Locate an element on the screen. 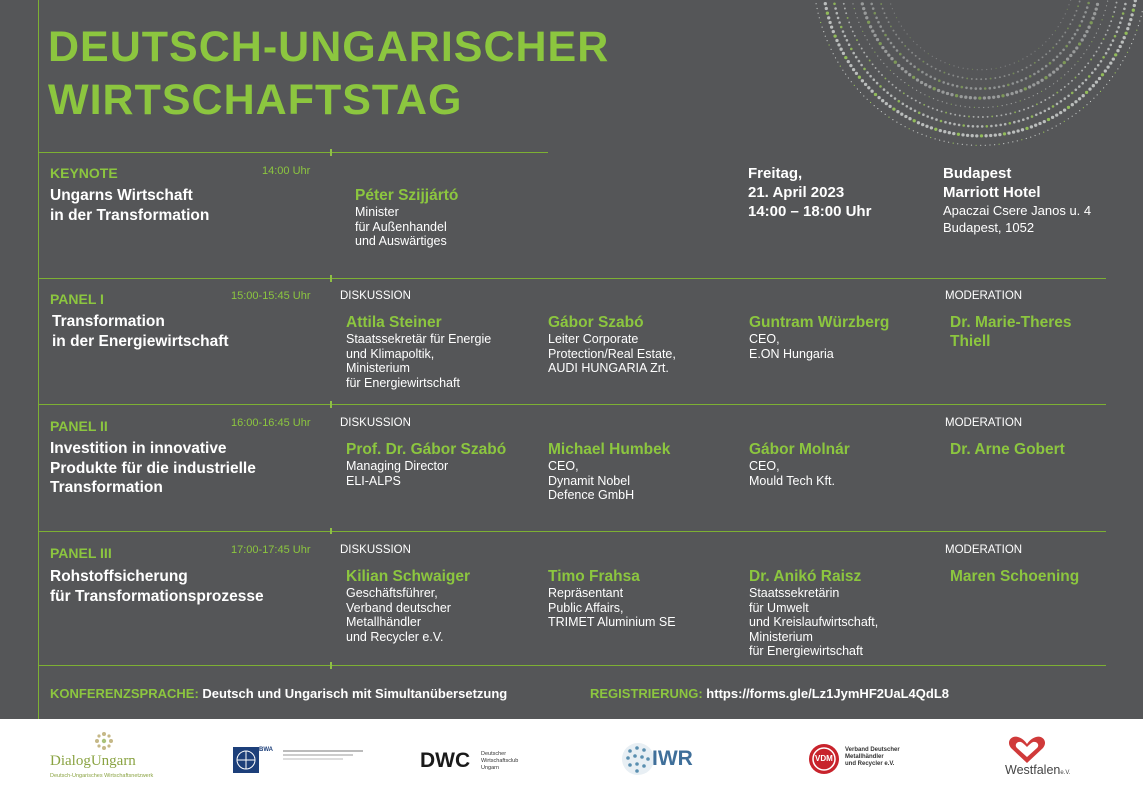  speaker-desc-line: Verband deutscher is located at coordinates (398, 607).